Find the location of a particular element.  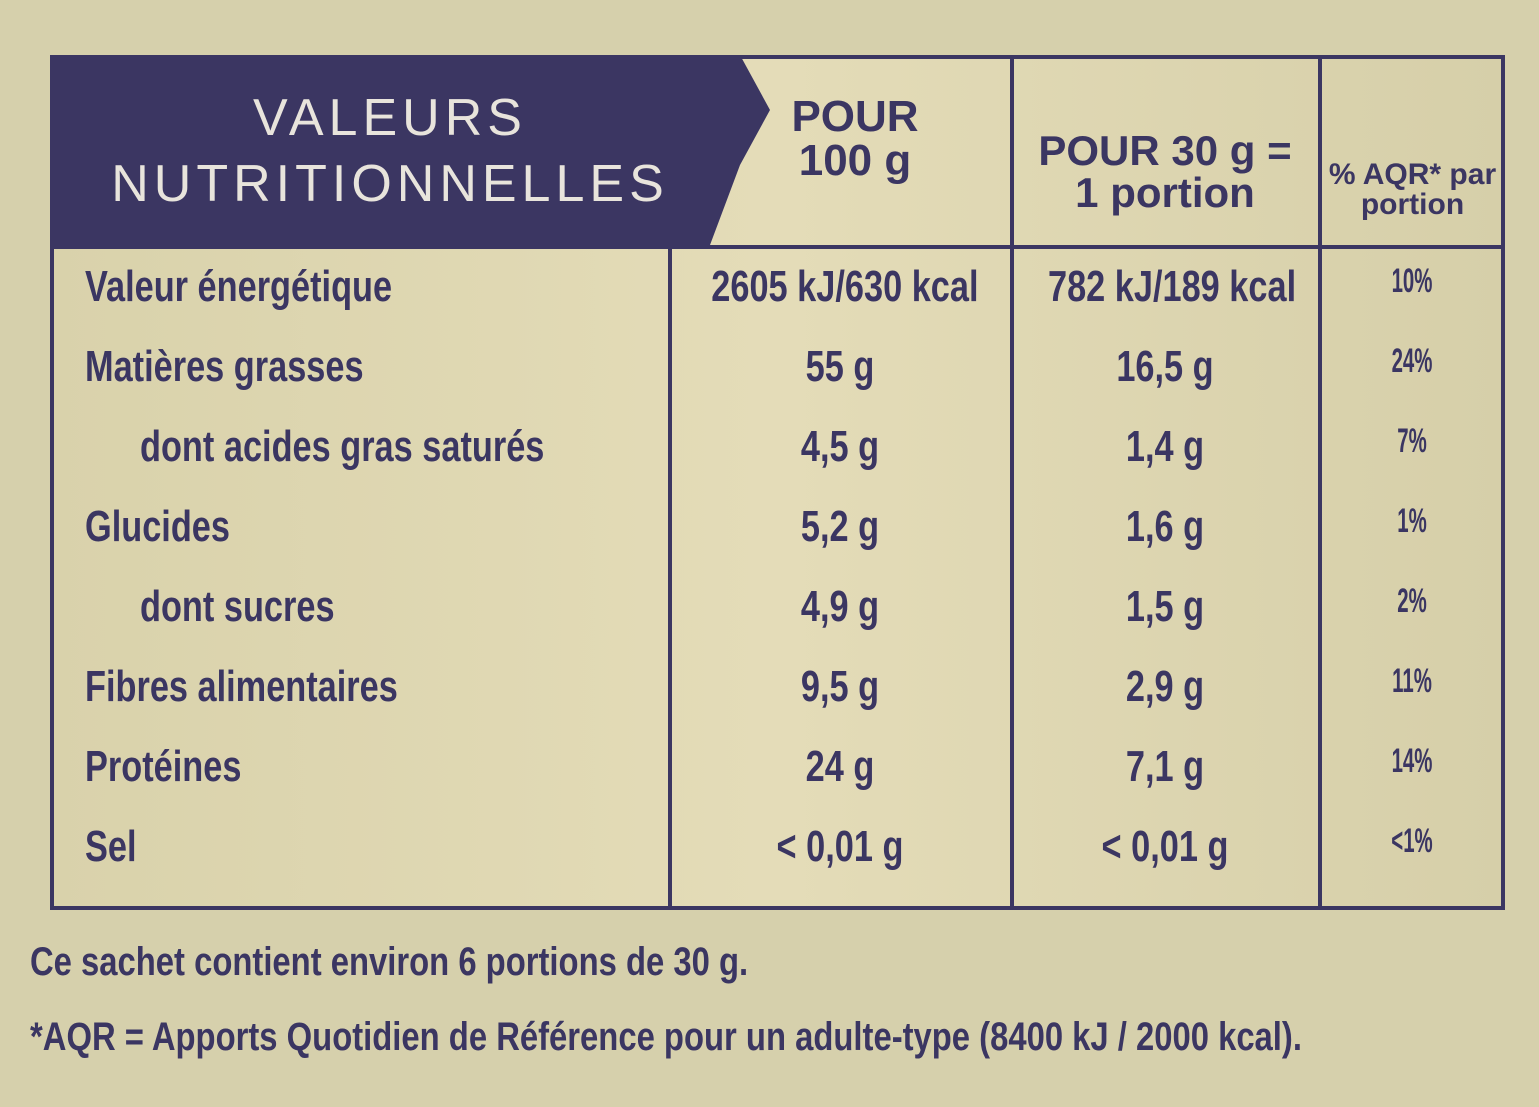

header-banner is located at coordinates (410, 150).